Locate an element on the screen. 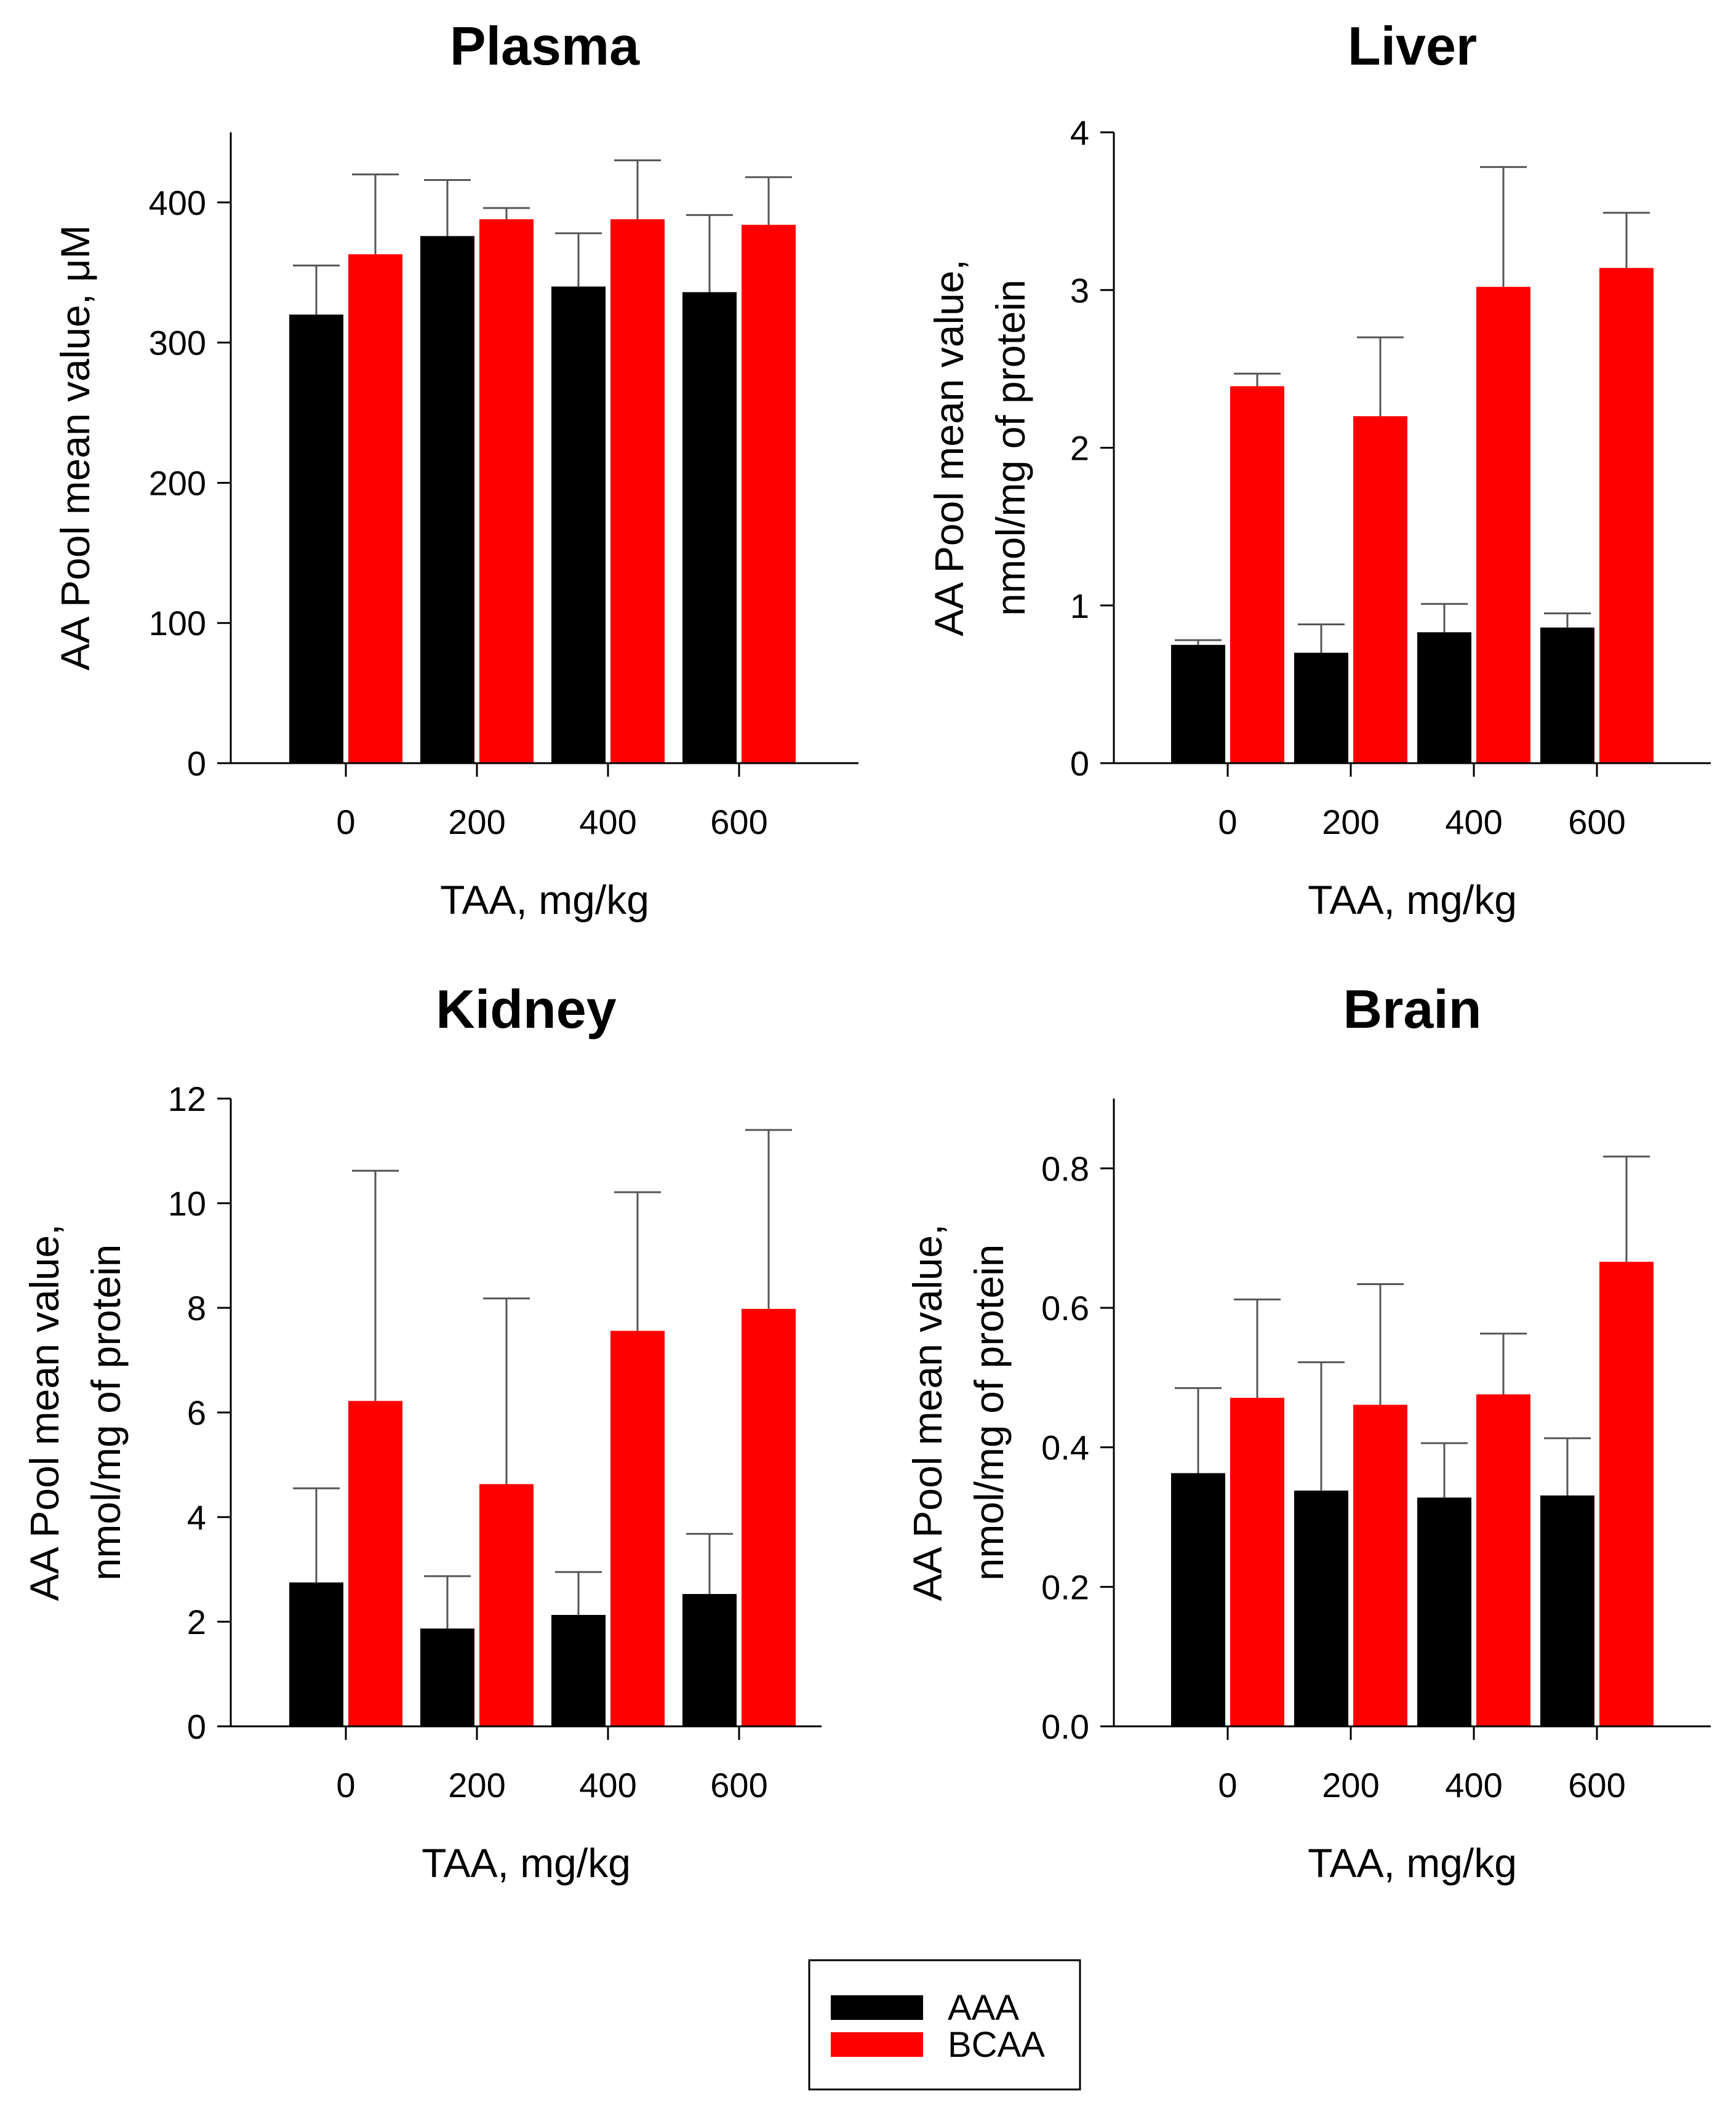  y-tick-label: 400 is located at coordinates (177, 202).